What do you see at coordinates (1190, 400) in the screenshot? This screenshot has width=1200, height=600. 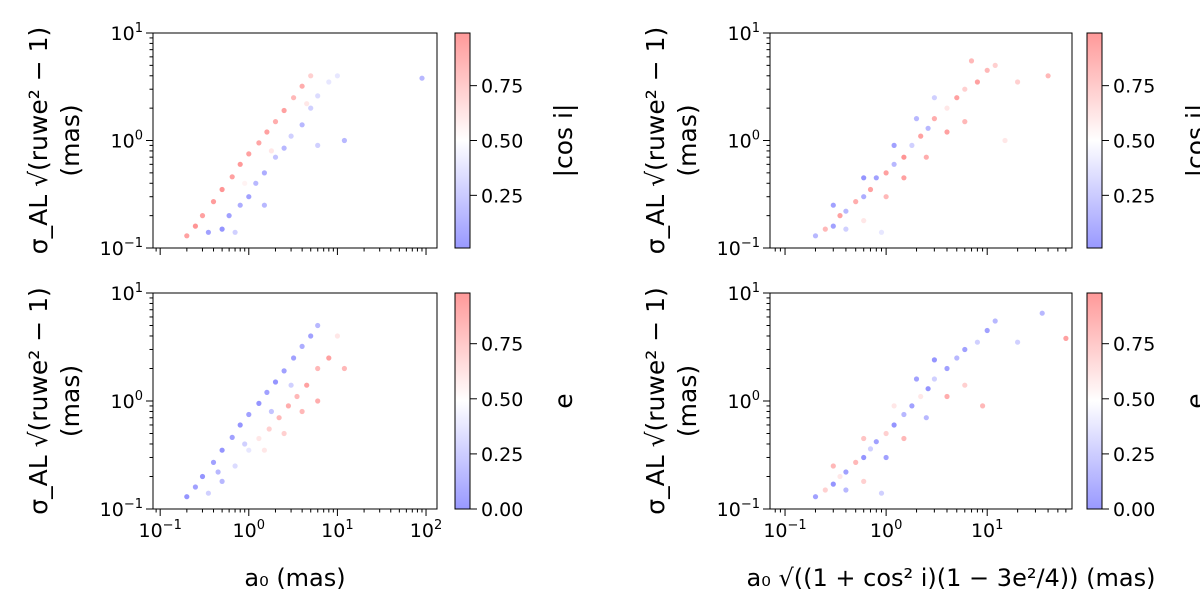 I see `colorbar-label: e` at bounding box center [1190, 400].